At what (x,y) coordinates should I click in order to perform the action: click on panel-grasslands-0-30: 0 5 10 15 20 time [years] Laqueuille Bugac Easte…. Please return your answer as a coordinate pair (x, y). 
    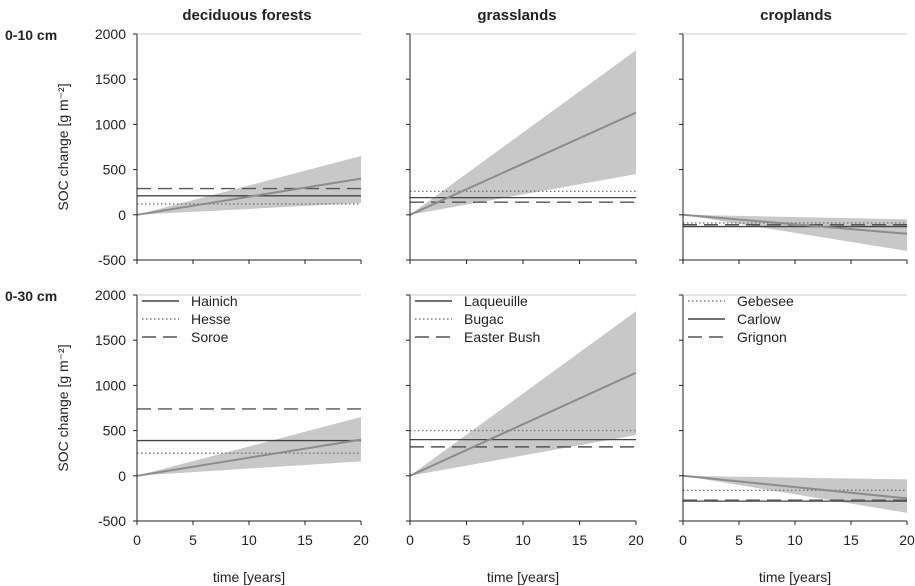
    Looking at the image, I should click on (525, 439).